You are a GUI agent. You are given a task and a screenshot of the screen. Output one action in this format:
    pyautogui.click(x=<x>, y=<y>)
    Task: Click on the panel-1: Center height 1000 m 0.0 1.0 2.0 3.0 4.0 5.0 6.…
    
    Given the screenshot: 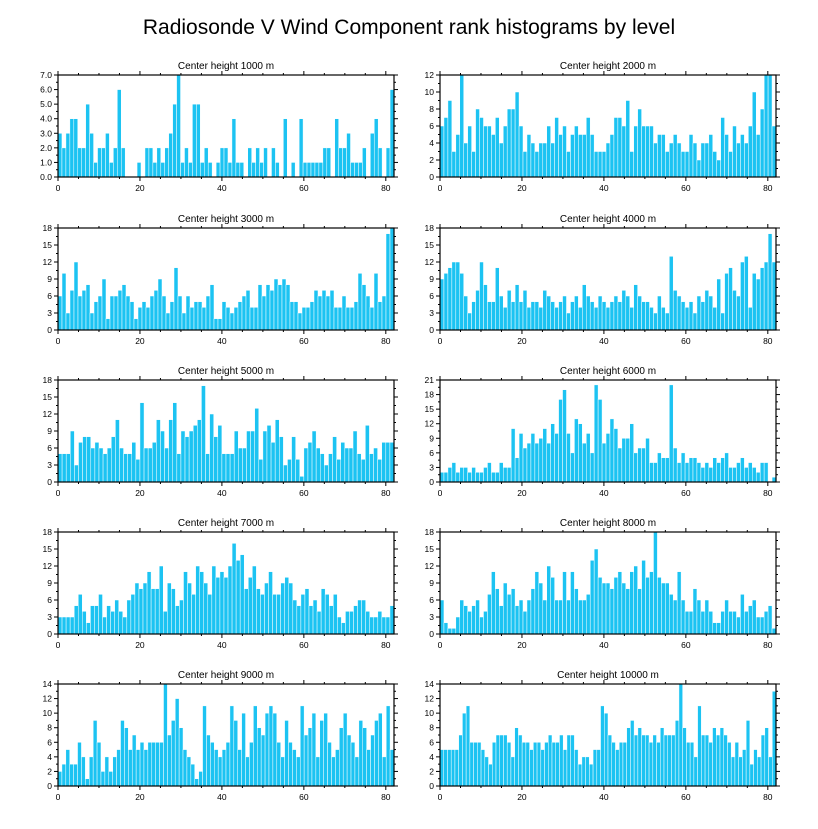 What is the action you would take?
    pyautogui.click(x=219, y=127)
    